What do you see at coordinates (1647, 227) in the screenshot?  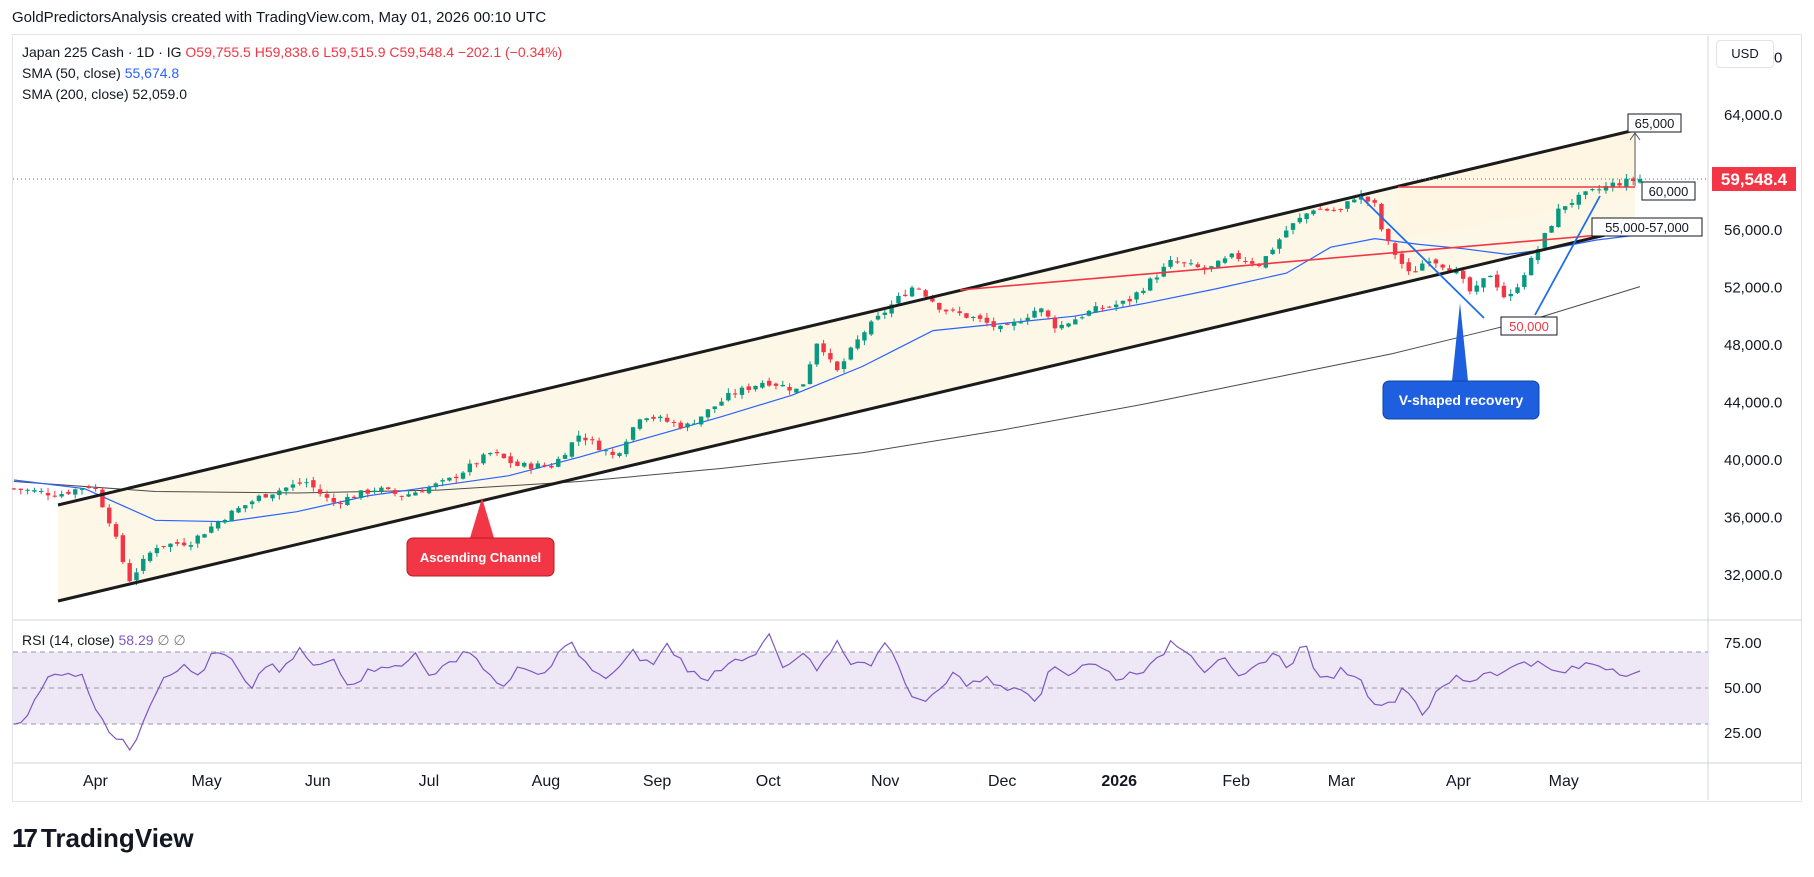 I see `zone-55000-57000-label-box` at bounding box center [1647, 227].